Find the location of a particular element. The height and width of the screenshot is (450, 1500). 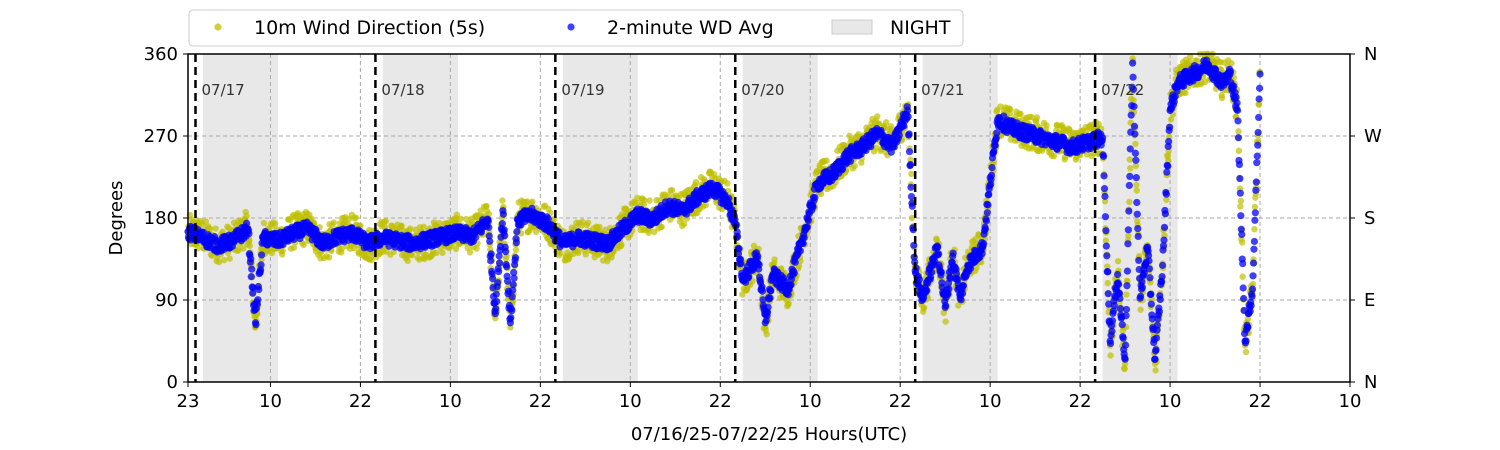

day-label-5: 07/22 is located at coordinates (1122, 90).